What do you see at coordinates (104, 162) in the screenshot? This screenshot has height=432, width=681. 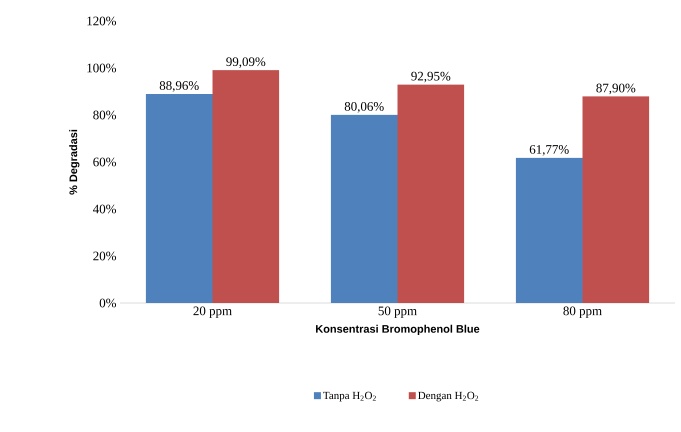 I see `y-tick-label: 60%` at bounding box center [104, 162].